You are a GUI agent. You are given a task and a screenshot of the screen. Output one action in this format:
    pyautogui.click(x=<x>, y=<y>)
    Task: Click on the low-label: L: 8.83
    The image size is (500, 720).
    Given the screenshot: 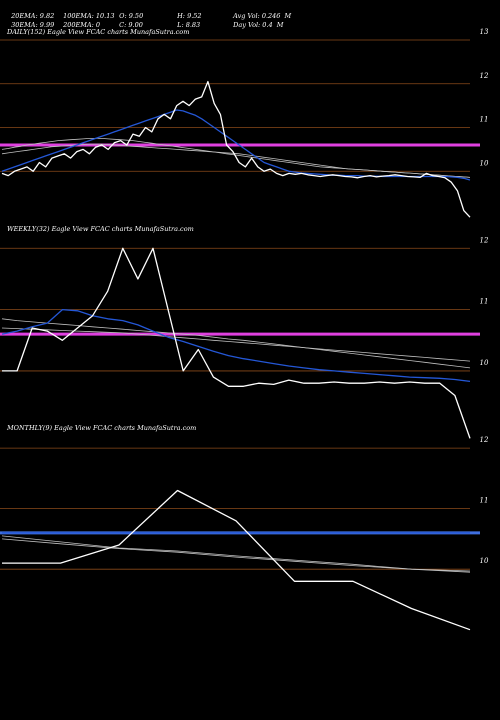 What is the action you would take?
    pyautogui.click(x=189, y=25)
    